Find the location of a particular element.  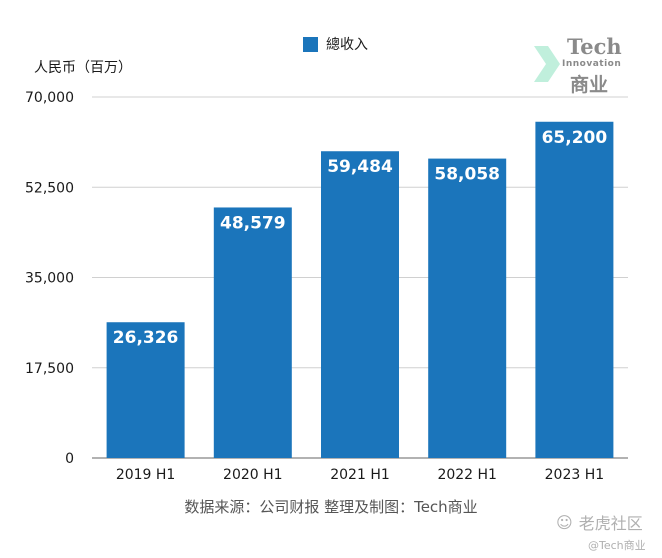

source-note: 数据来源：公司财报 整理及制图：Tech商业 is located at coordinates (331, 507).